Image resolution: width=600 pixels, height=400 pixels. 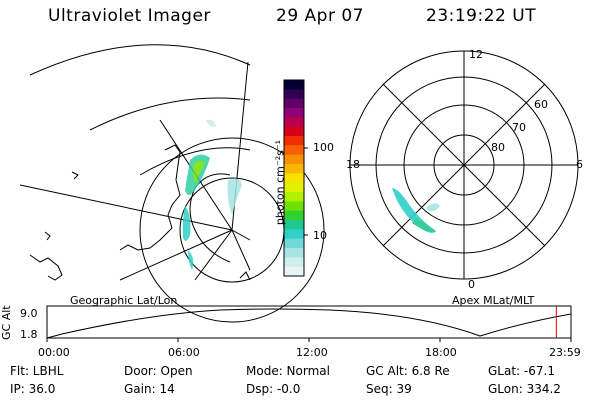 I want to click on colorbar-unit-label: photon cm⁻²s⁻¹, so click(x=280, y=182).